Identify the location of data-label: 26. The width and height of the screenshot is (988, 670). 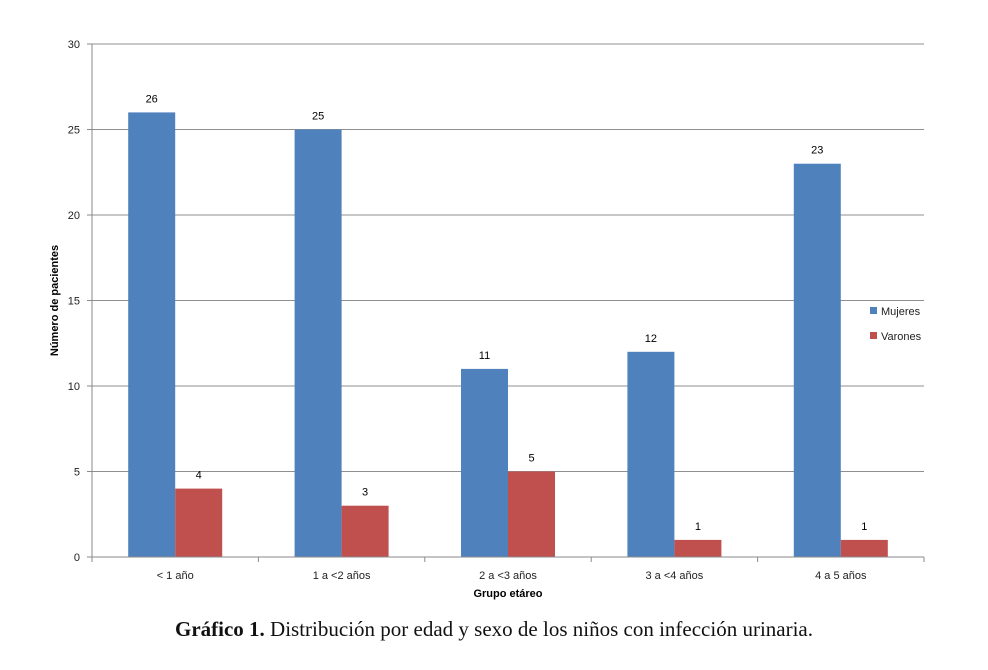
(152, 99).